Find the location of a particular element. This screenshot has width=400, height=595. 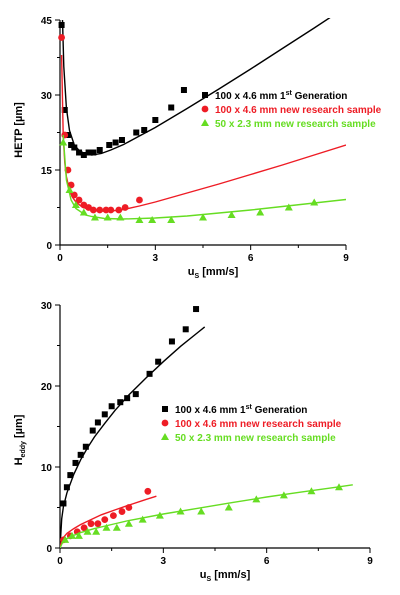

series-3: 50 x 2.3 mm new research sample is located at coordinates (206, 490).